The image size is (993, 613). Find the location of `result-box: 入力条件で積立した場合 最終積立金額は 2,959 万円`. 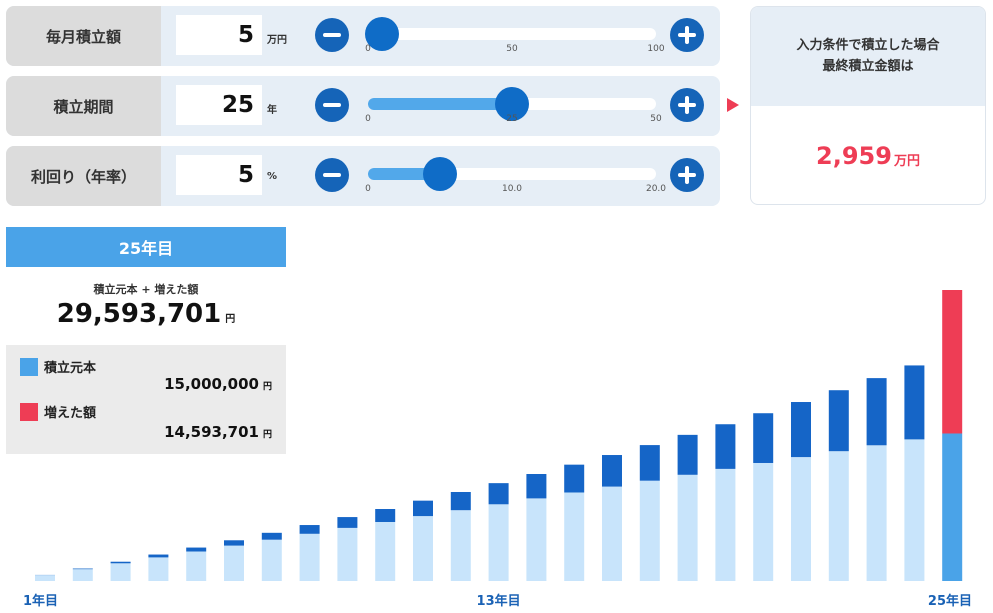

result-box: 入力条件で積立した場合 最終積立金額は 2,959 万円 is located at coordinates (868, 105).